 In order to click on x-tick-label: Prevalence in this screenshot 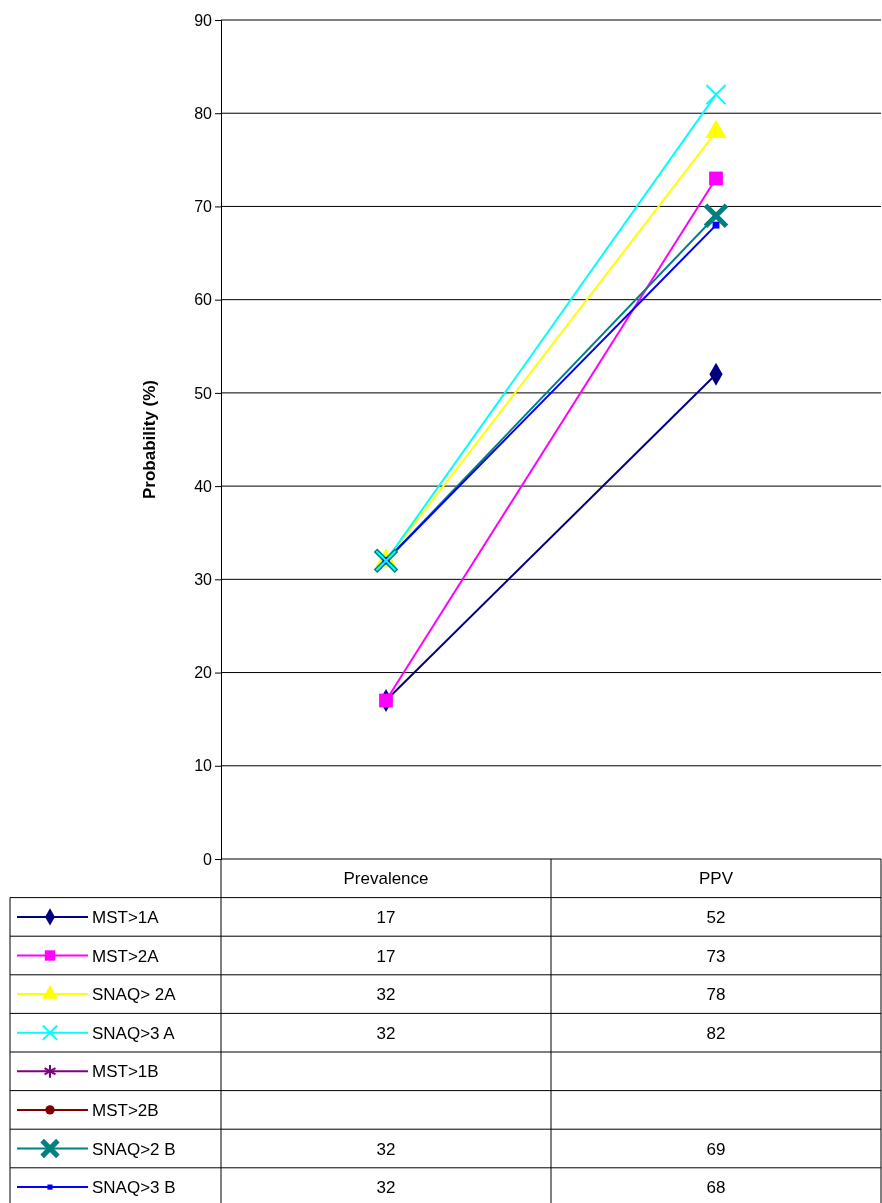, I will do `click(386, 879)`.